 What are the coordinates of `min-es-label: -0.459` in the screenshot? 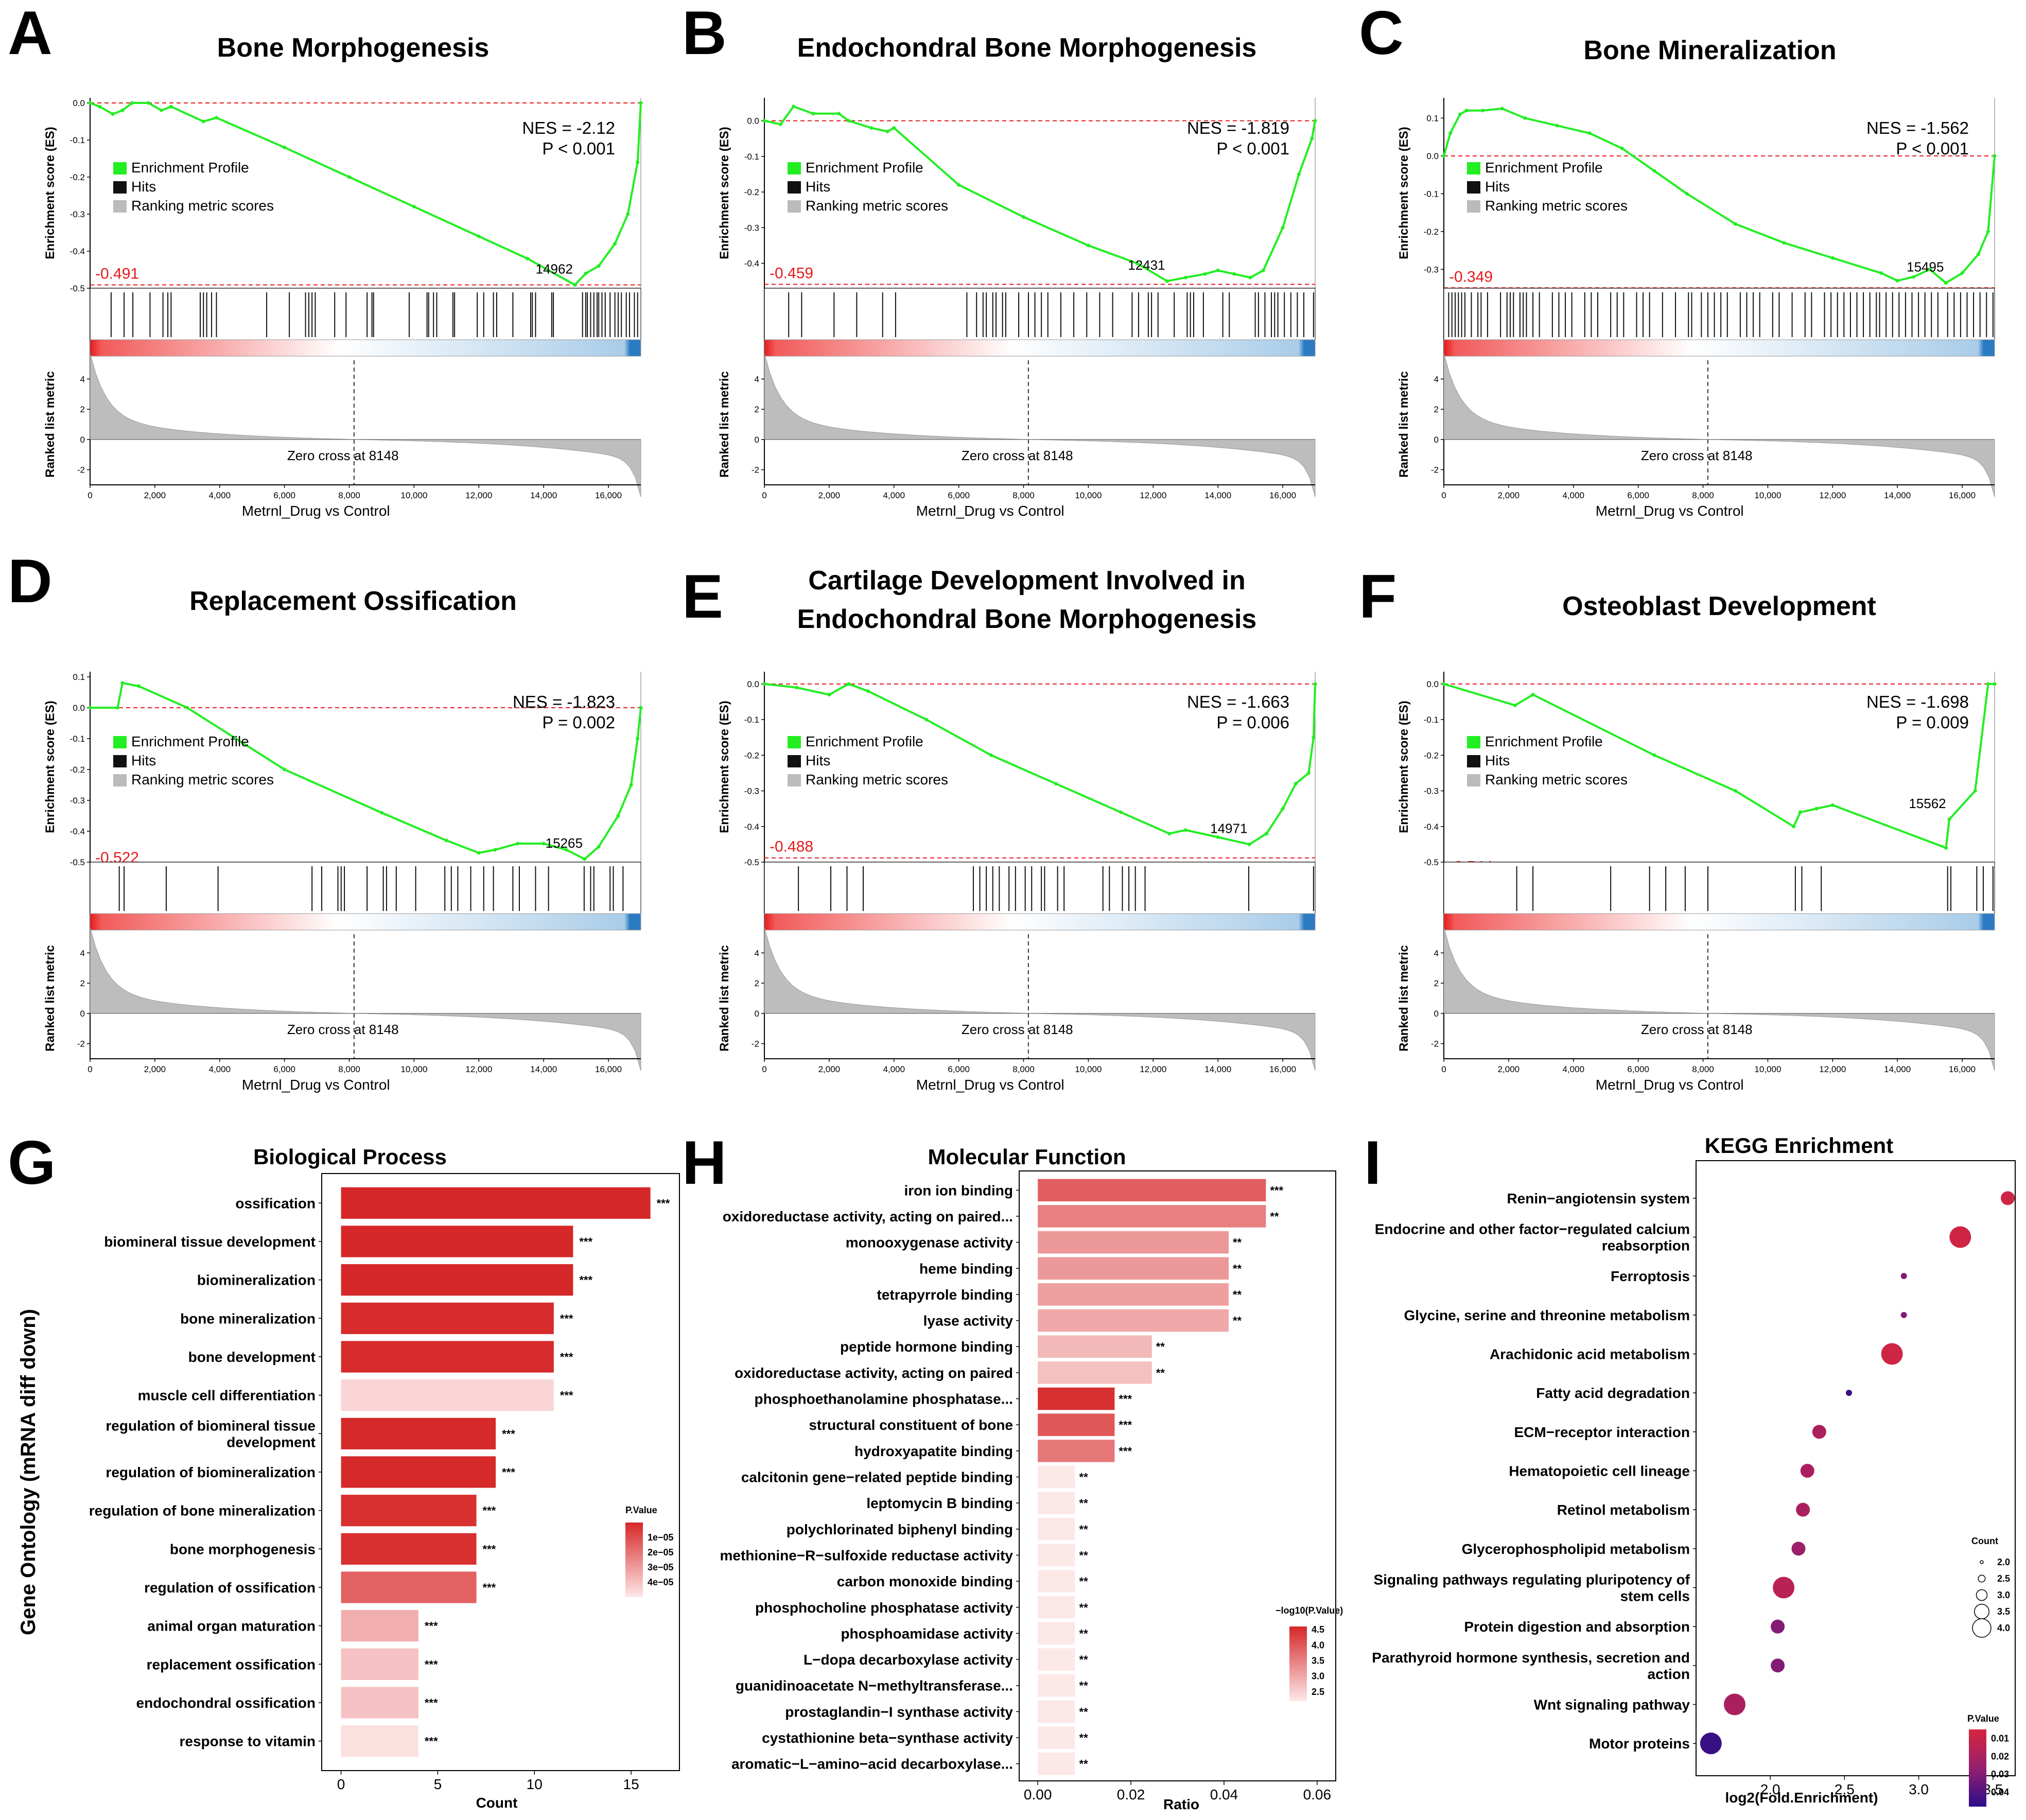 It's located at (792, 273).